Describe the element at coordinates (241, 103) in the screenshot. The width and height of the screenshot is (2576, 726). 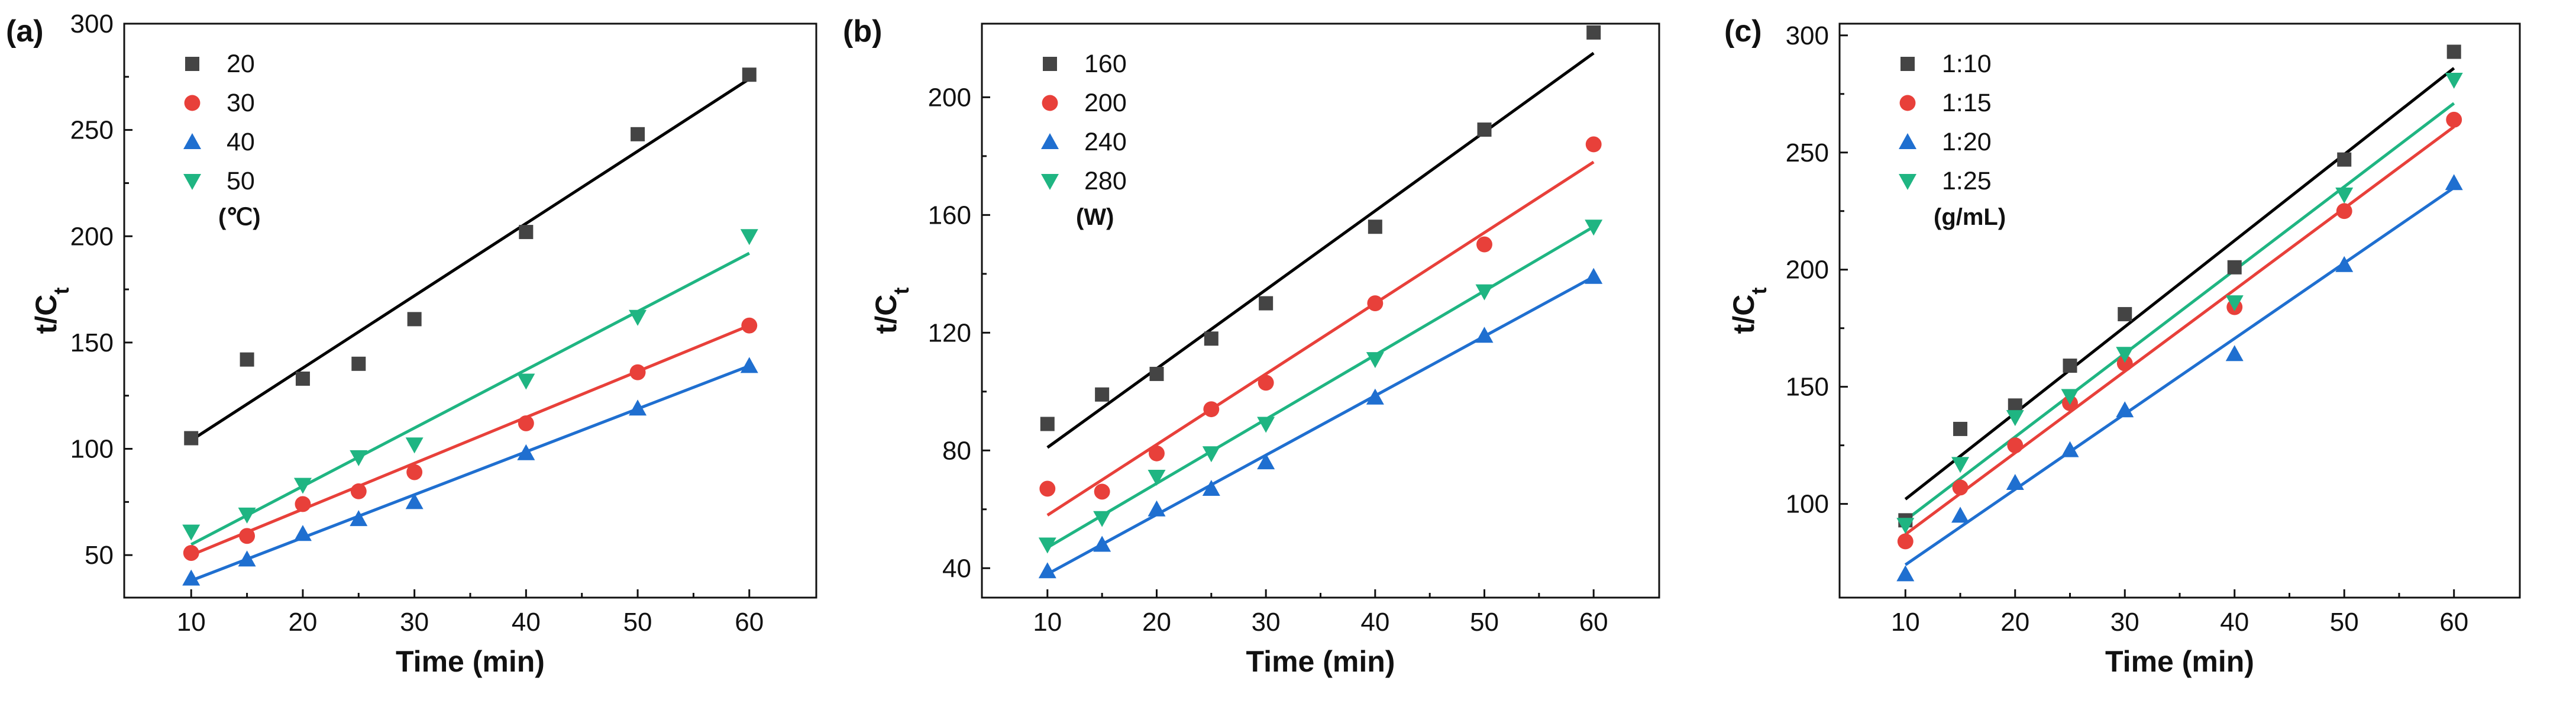
I see `legend-label: 30` at that location.